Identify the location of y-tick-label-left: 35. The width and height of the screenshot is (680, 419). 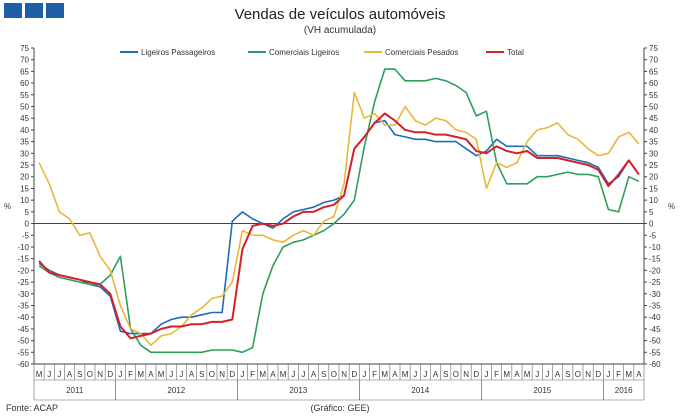
(24, 142).